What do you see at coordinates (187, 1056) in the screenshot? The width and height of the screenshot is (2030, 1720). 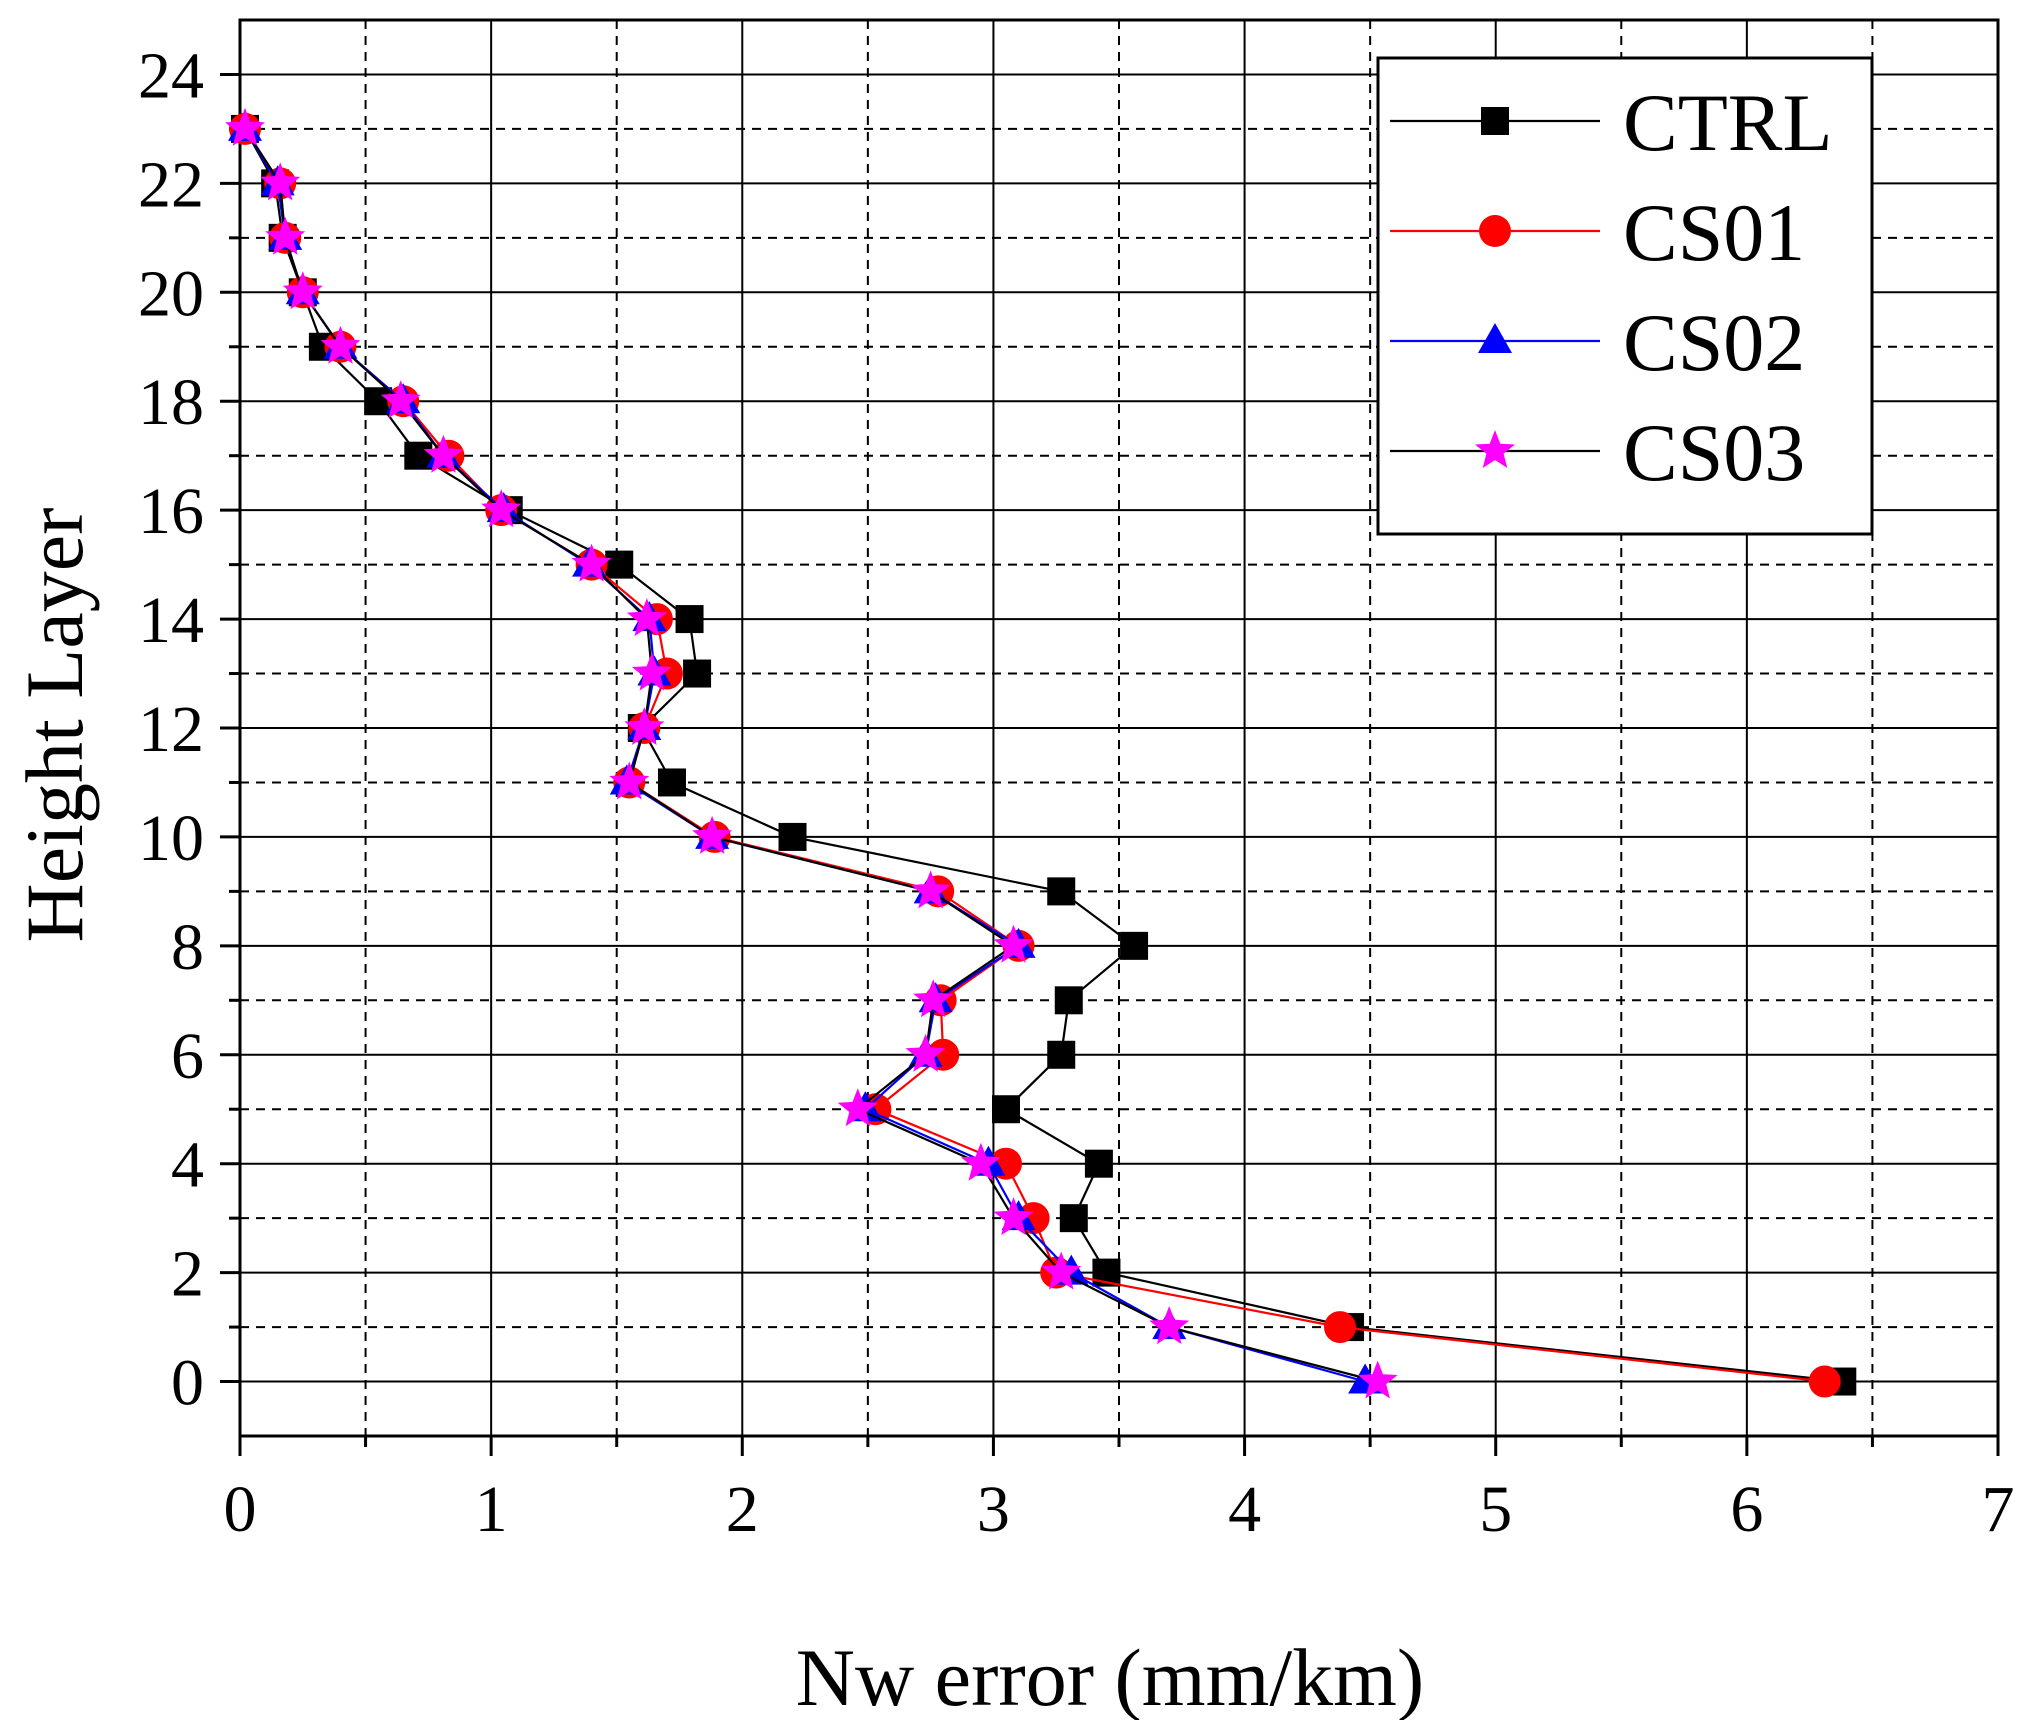 I see `y-tick-label: 6` at bounding box center [187, 1056].